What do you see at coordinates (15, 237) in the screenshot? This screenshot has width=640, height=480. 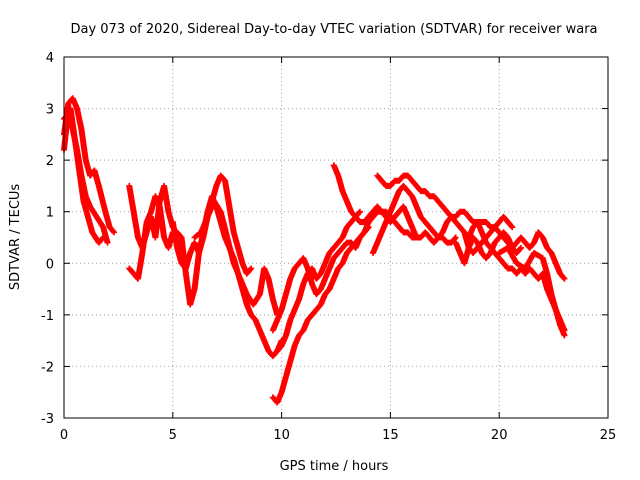 I see `y-axis-label: SDTVAR / TECUs` at bounding box center [15, 237].